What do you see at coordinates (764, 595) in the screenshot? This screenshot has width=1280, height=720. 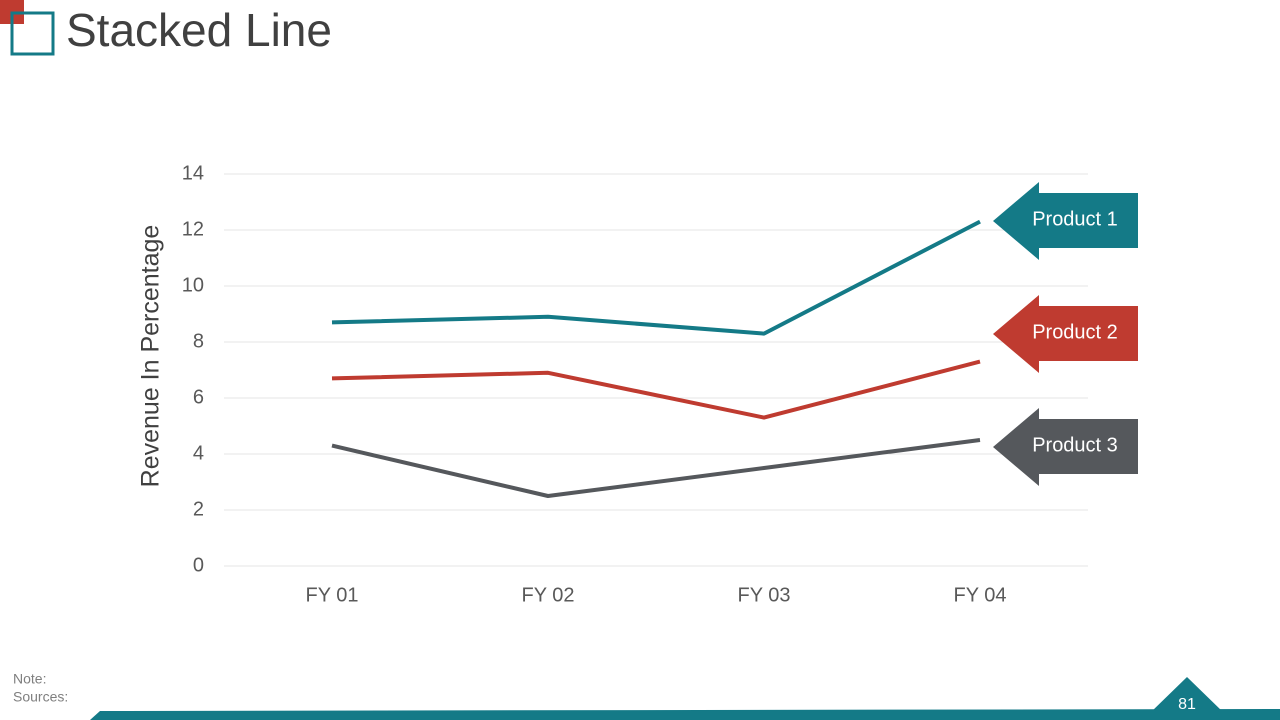 I see `x-tick-label: FY 03` at bounding box center [764, 595].